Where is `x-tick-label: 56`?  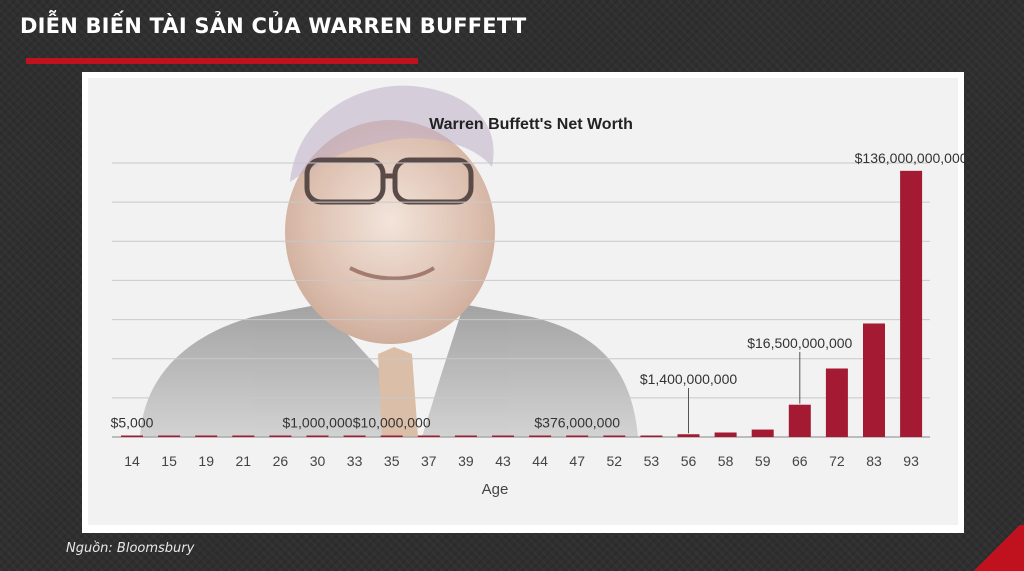 x-tick-label: 56 is located at coordinates (689, 461).